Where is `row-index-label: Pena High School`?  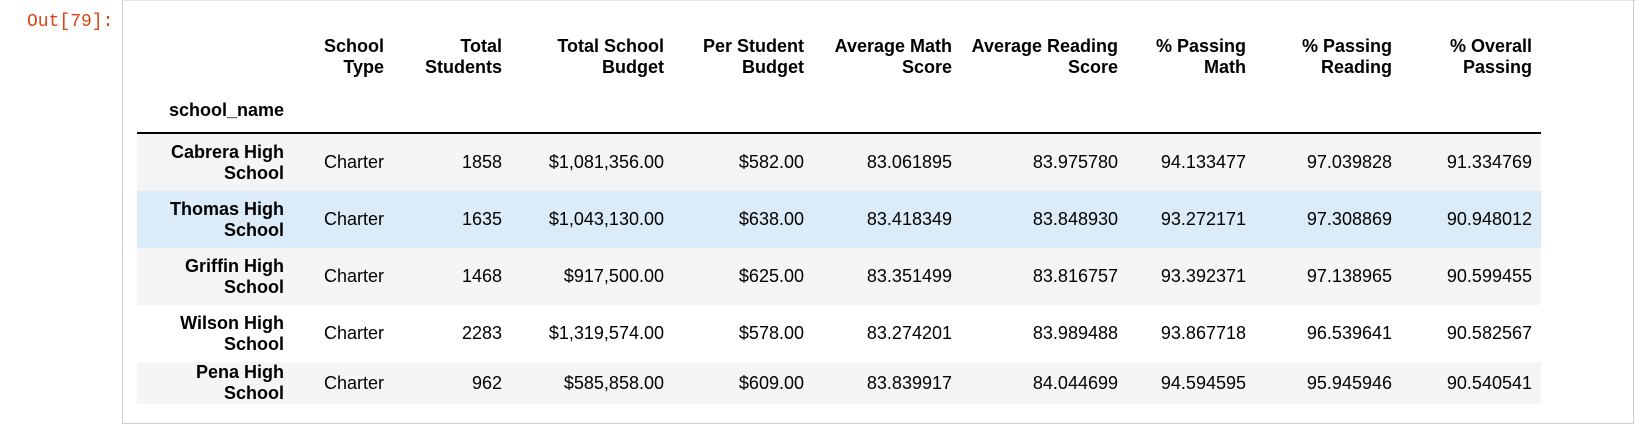 row-index-label: Pena High School is located at coordinates (239, 382).